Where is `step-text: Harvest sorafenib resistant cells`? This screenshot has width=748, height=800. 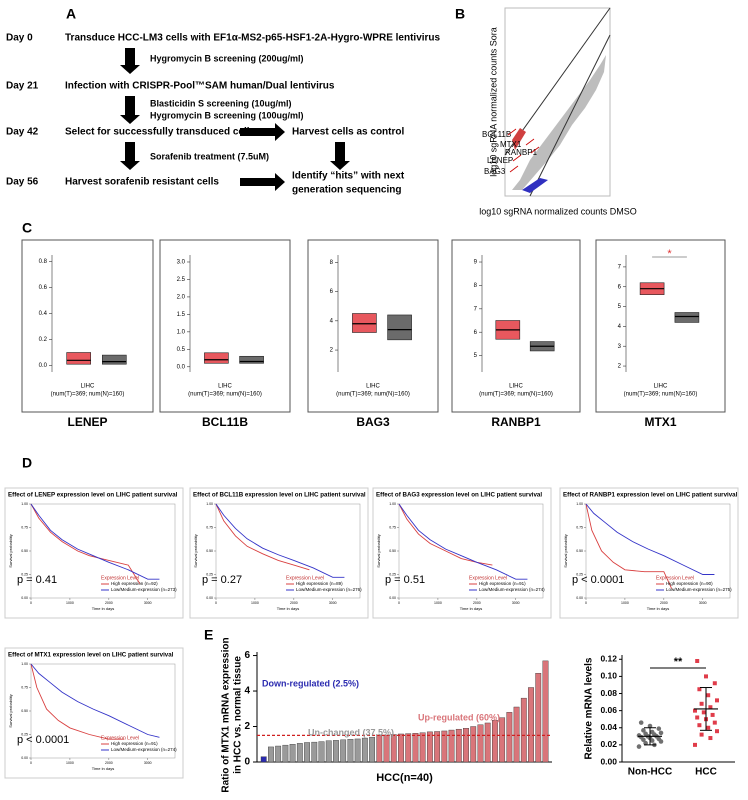
step-text: Harvest sorafenib resistant cells is located at coordinates (142, 182).